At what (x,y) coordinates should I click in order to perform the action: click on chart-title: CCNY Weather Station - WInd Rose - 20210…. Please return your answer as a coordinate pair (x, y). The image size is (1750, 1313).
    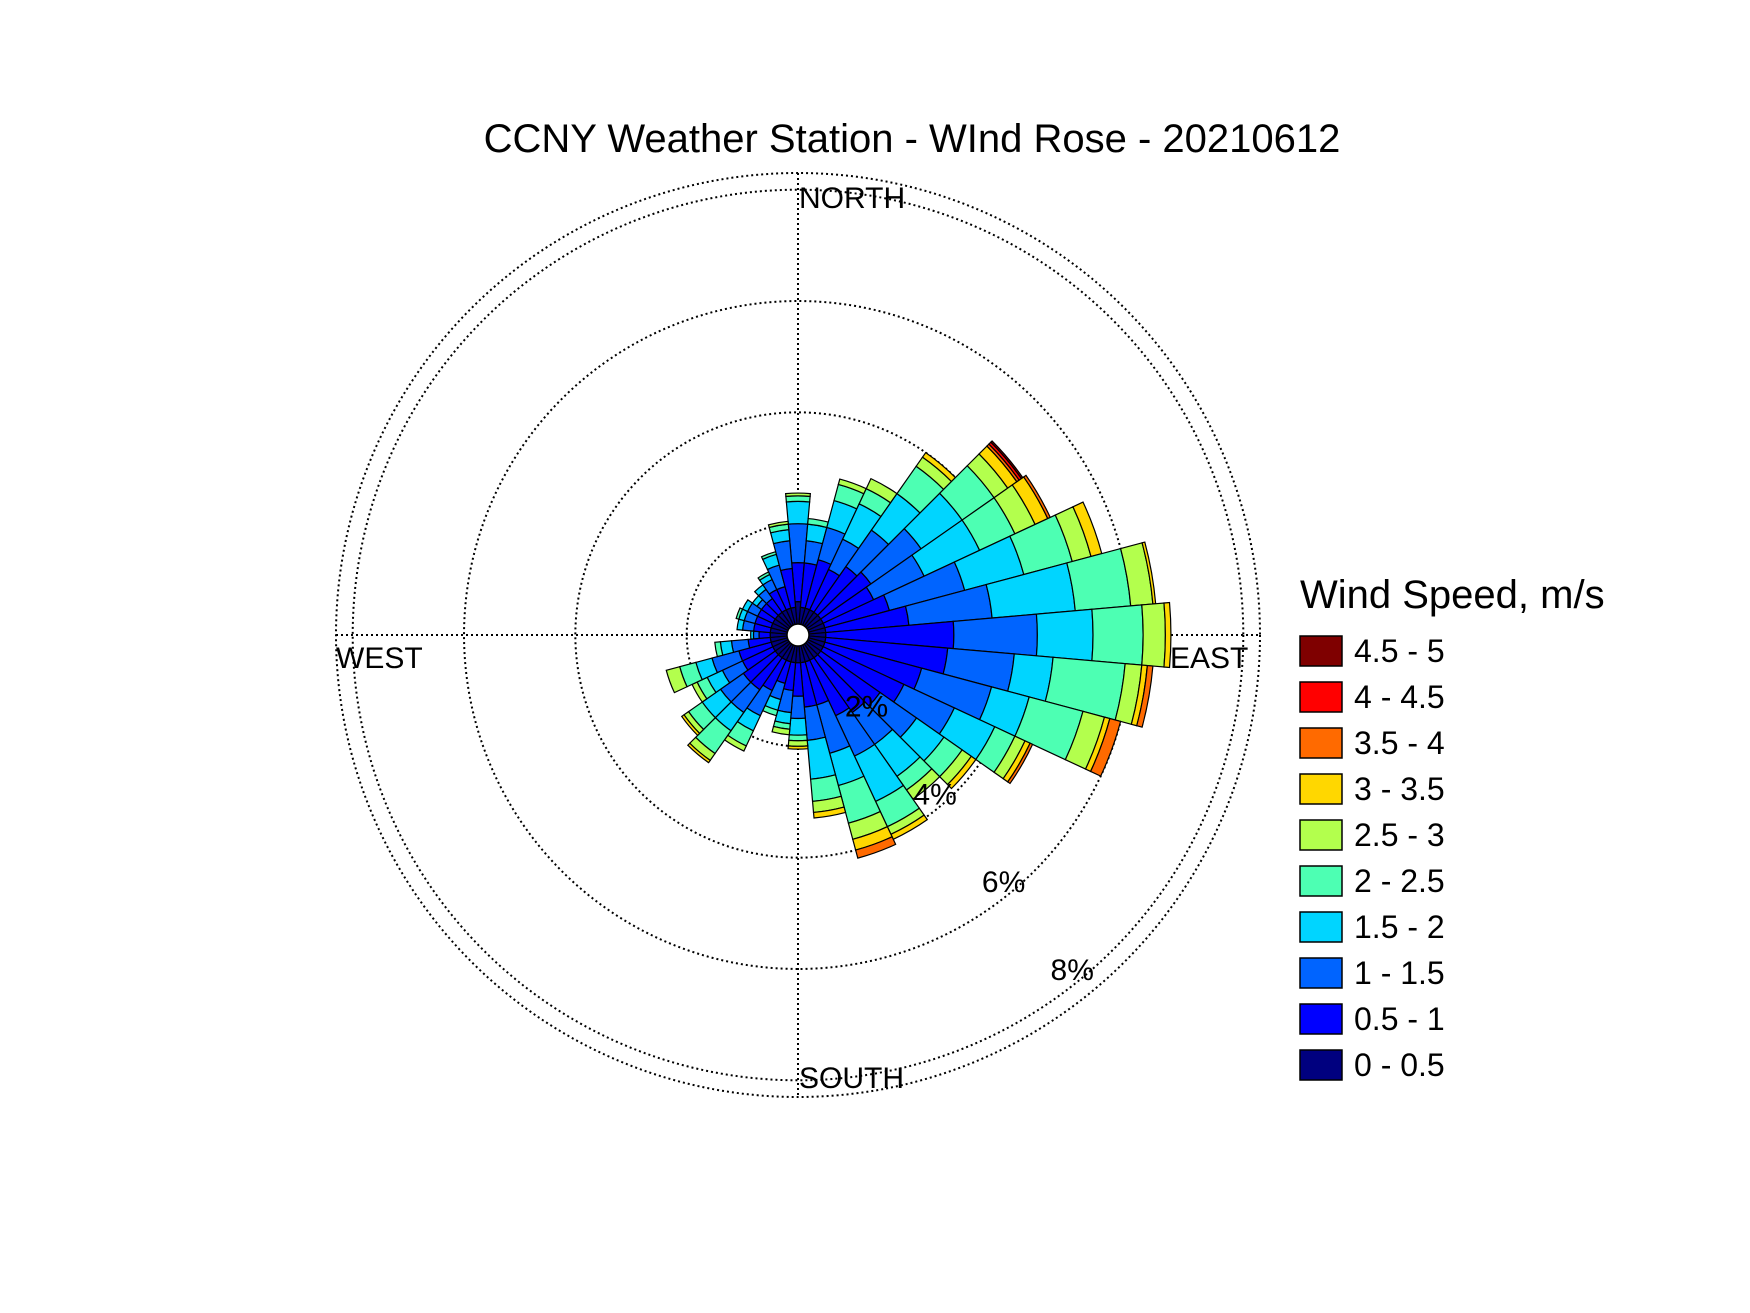
    Looking at the image, I should click on (912, 139).